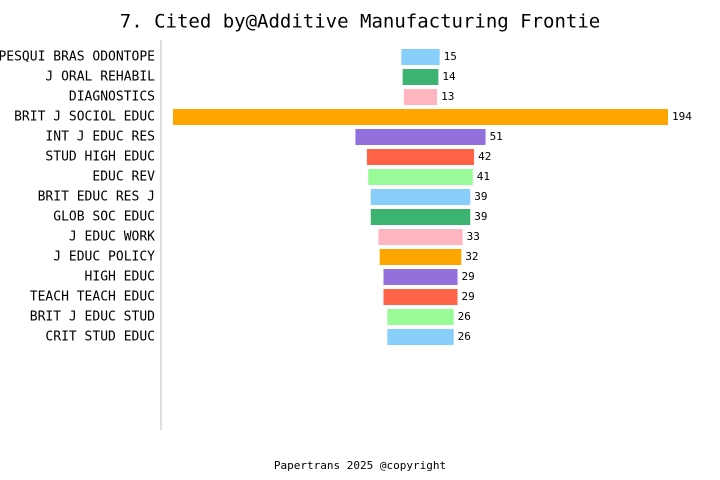  Describe the element at coordinates (100, 337) in the screenshot. I see `category-label: CRIT STUD EDUC` at that location.